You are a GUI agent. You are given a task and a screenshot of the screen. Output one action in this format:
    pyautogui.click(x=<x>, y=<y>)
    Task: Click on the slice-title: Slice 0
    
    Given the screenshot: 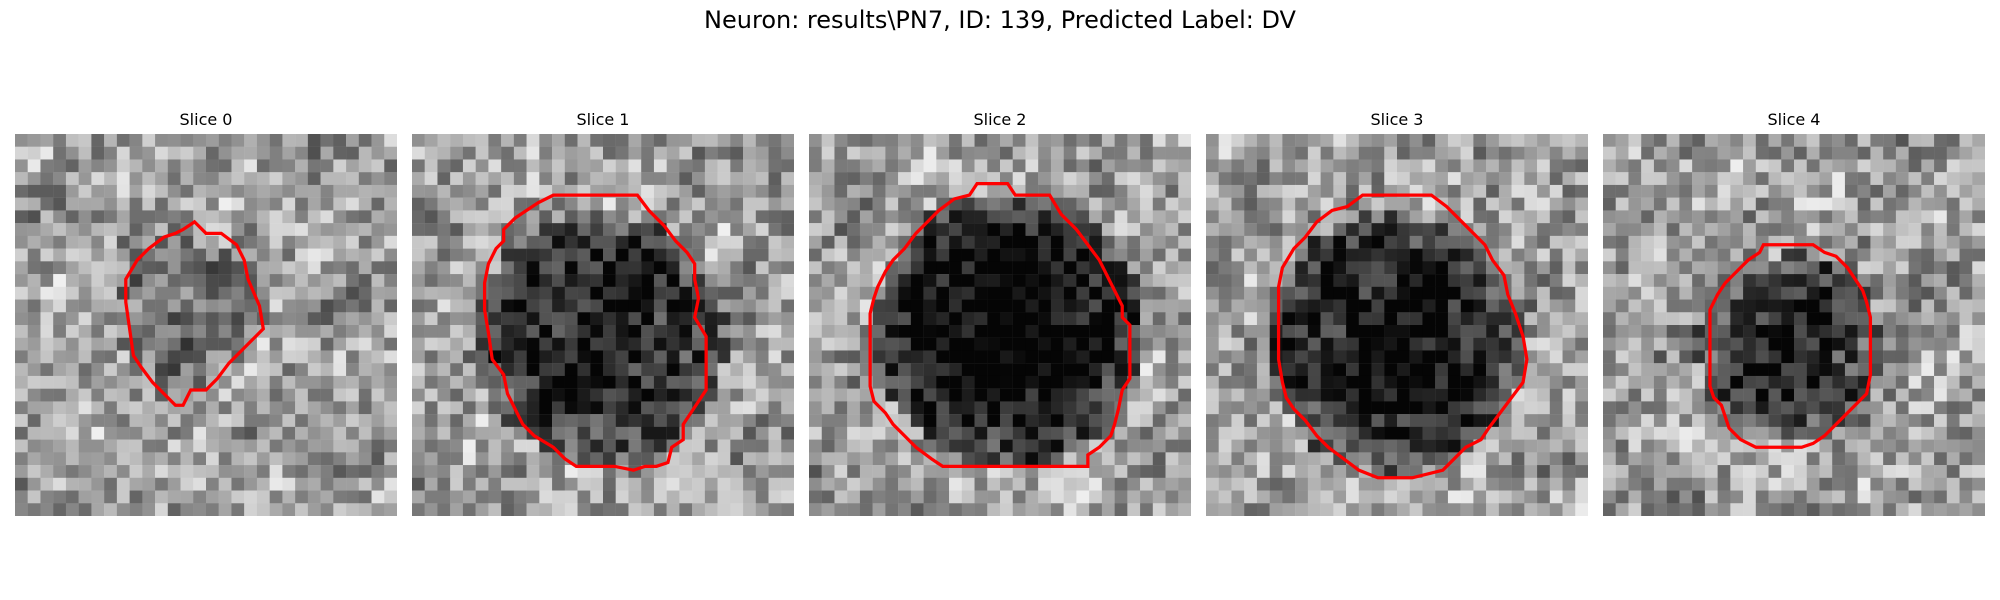 What is the action you would take?
    pyautogui.click(x=206, y=119)
    